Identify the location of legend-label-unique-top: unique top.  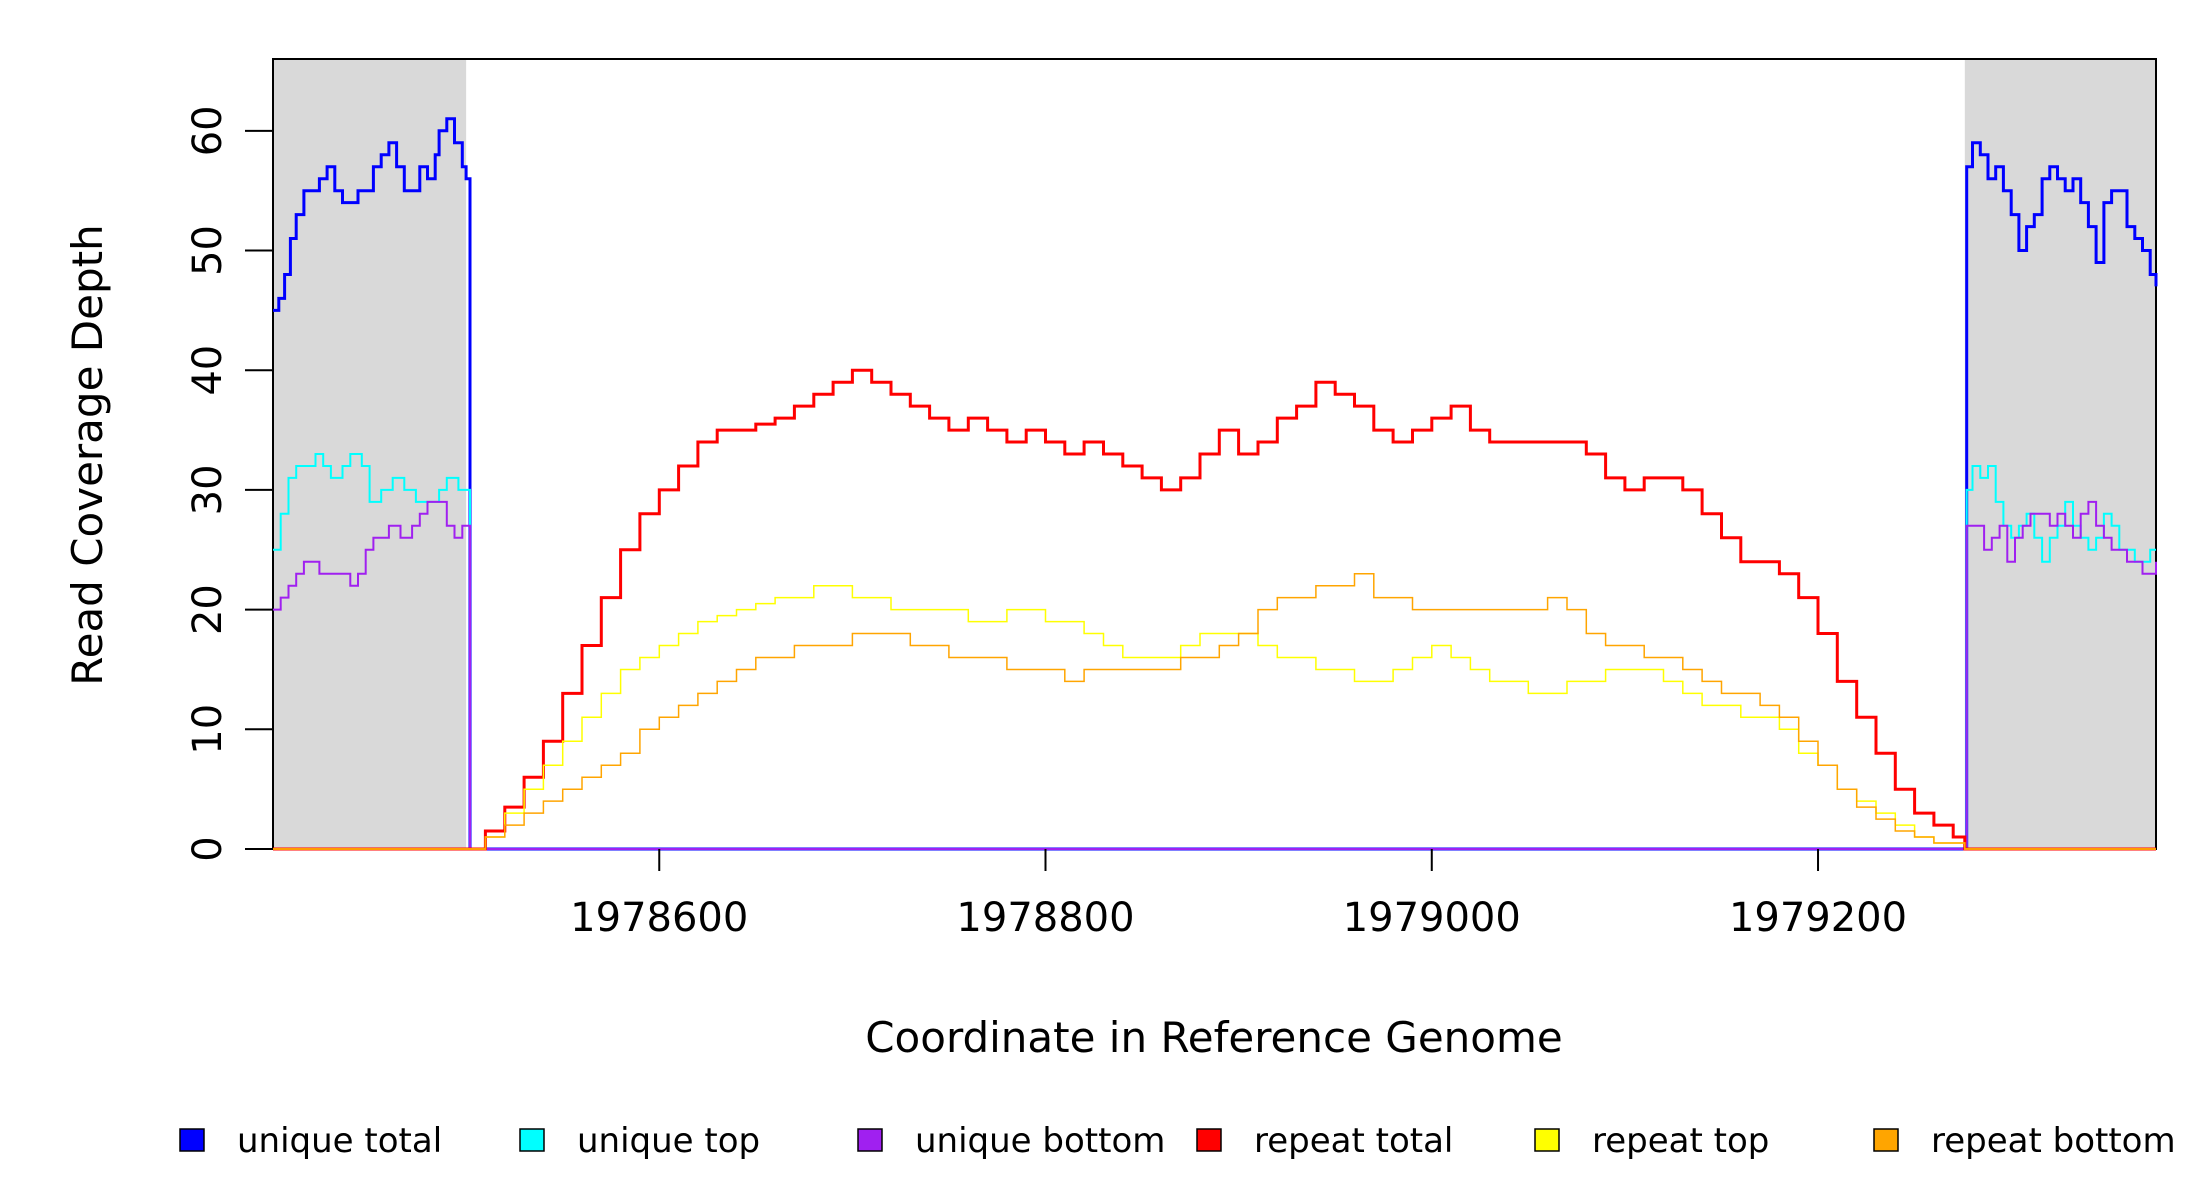
(668, 1141).